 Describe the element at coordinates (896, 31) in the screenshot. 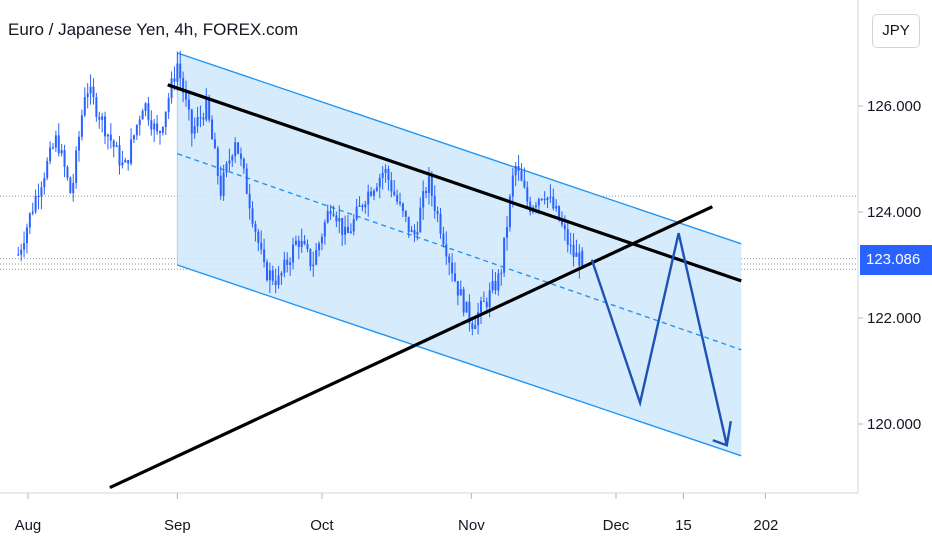

I see `currency-button: JPY` at that location.